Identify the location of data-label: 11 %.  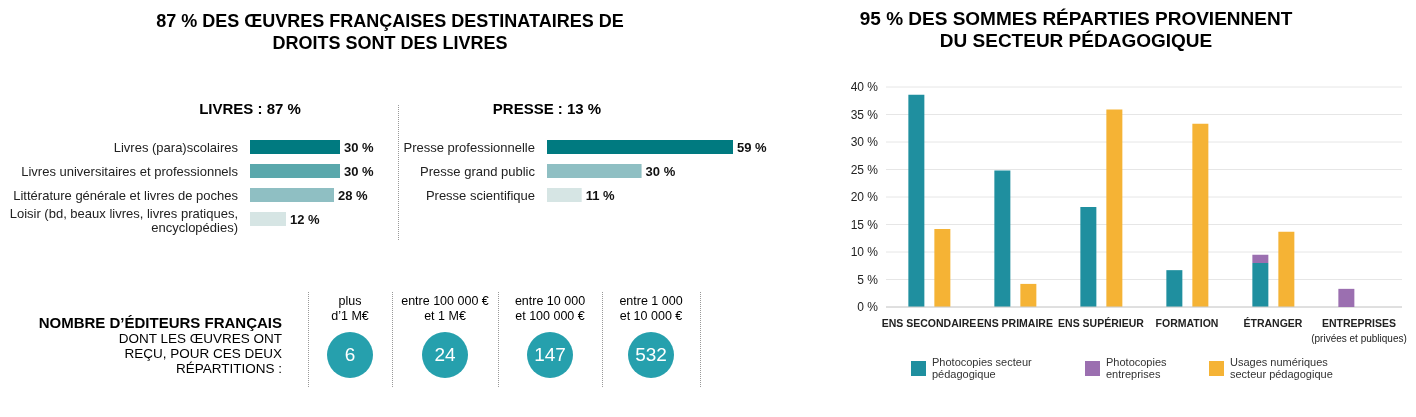
(600, 195).